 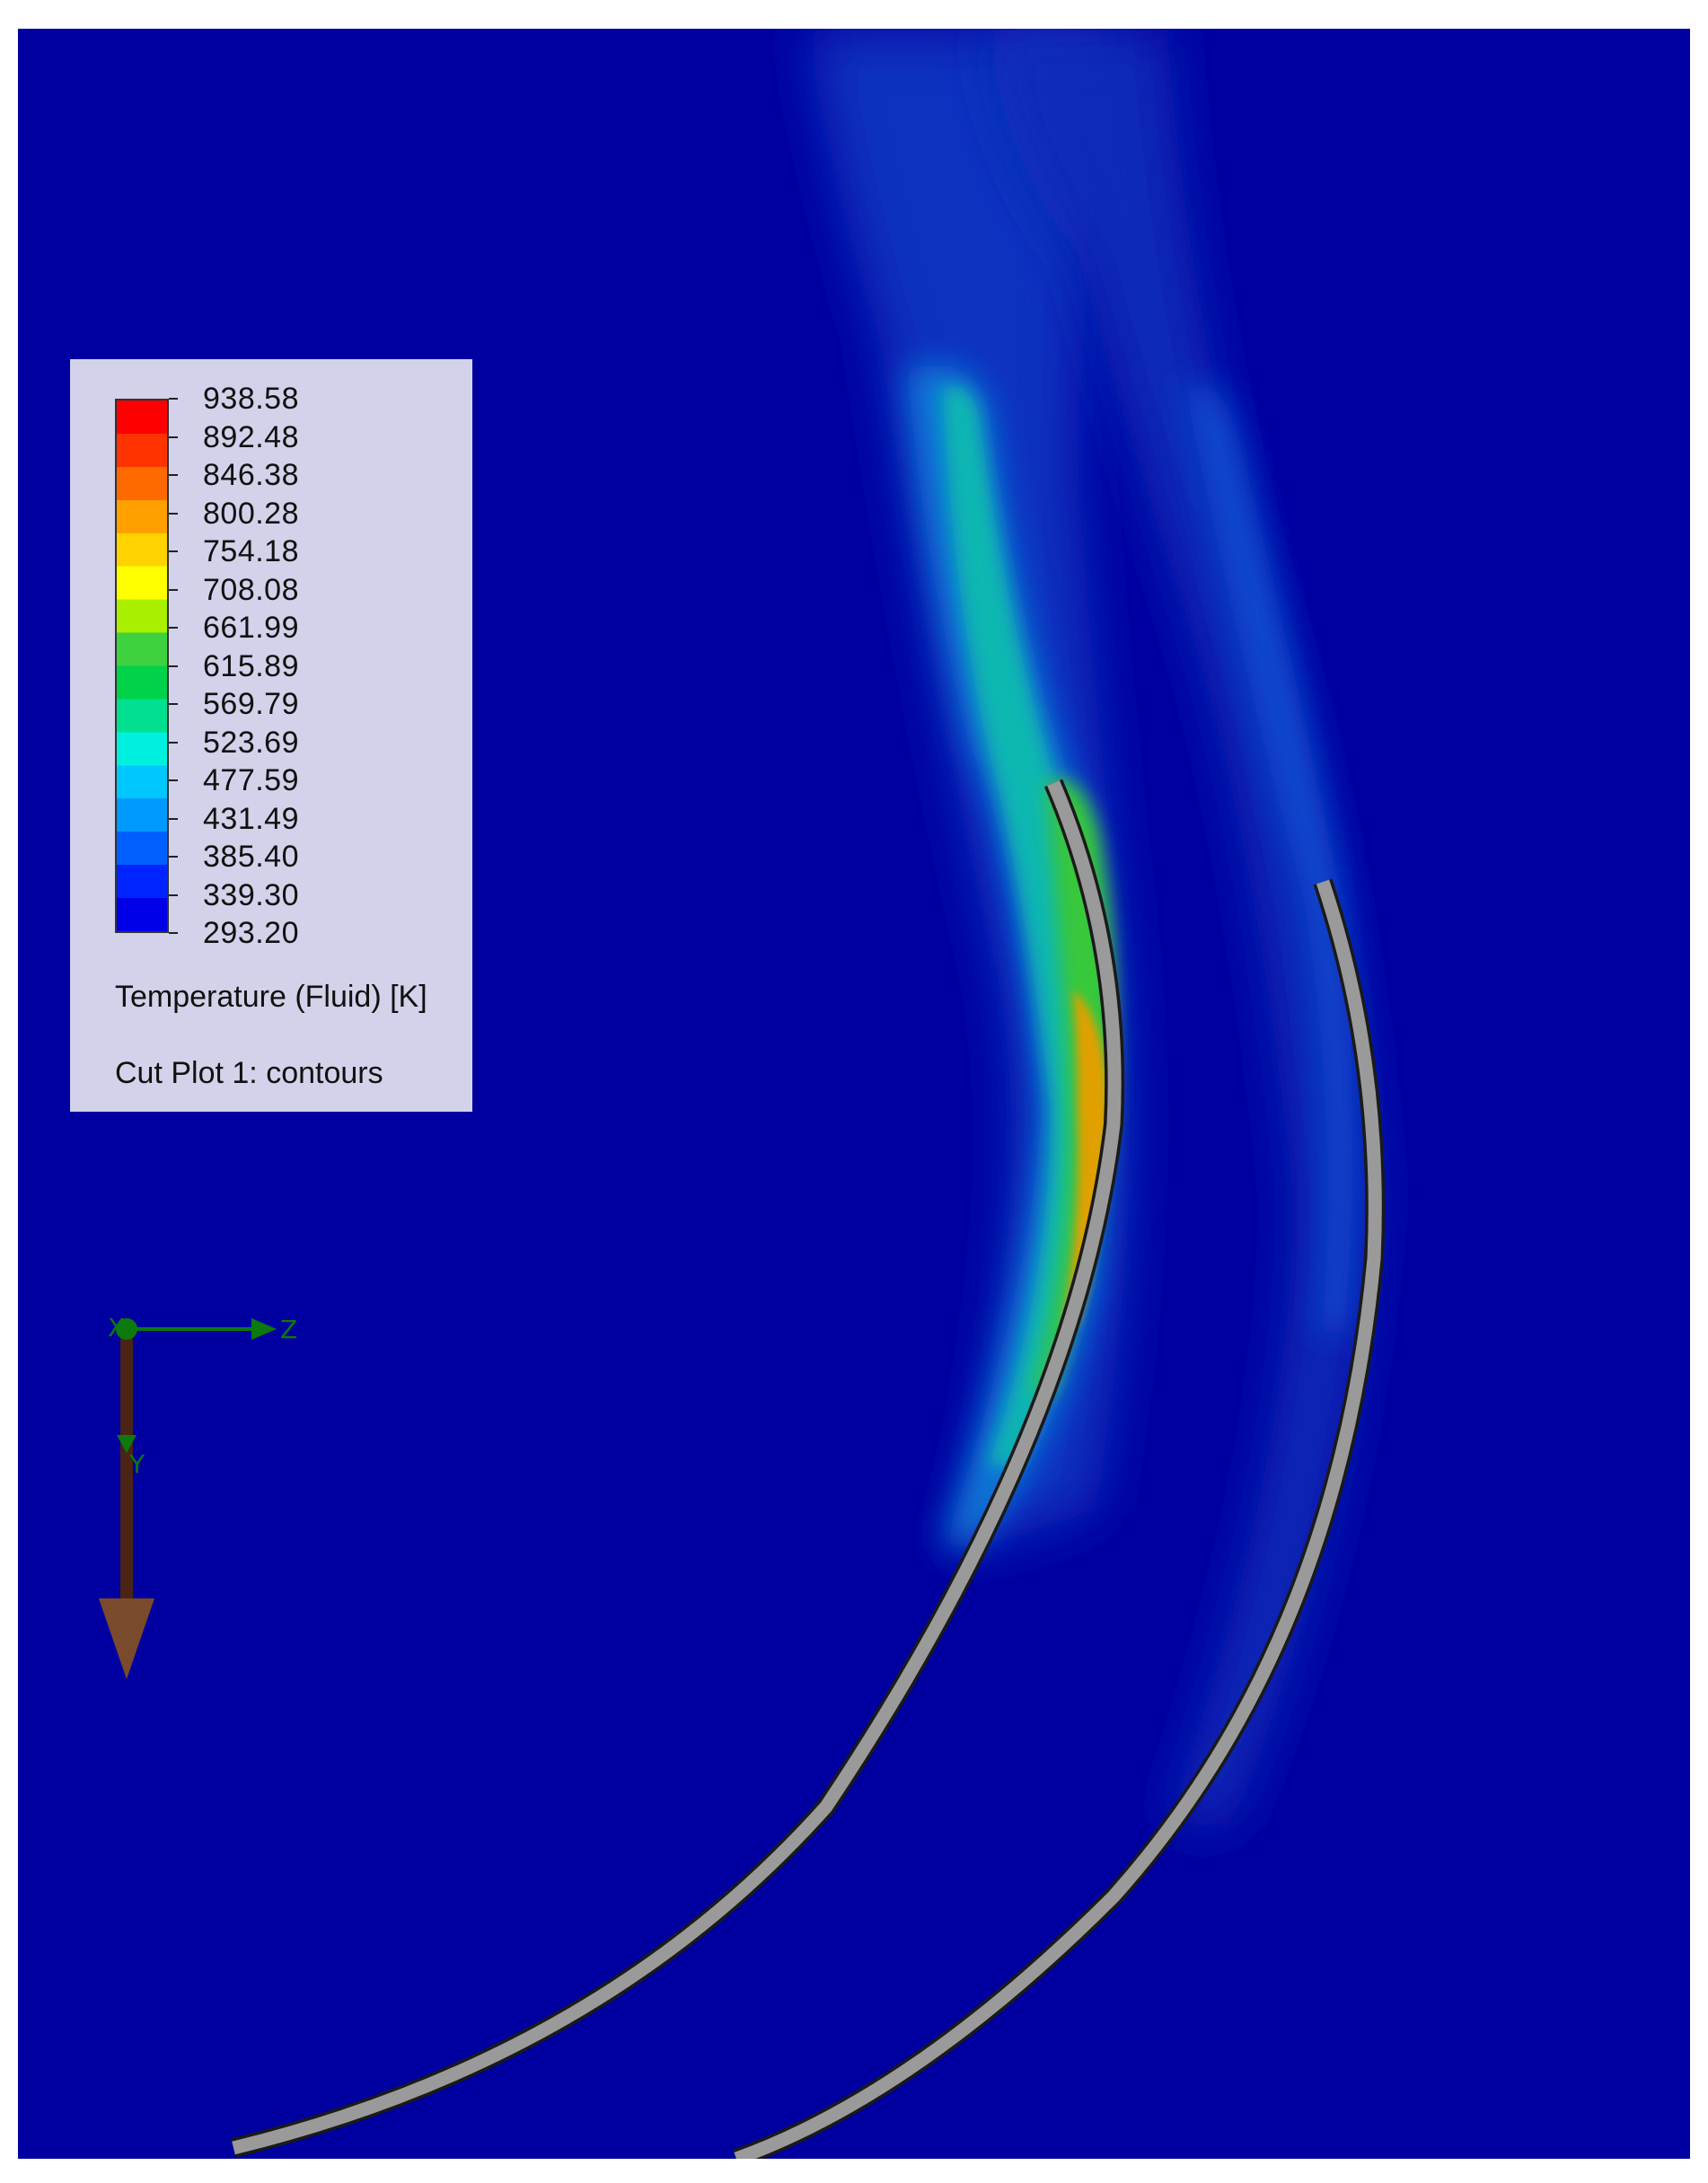 What do you see at coordinates (142, 666) in the screenshot?
I see `color-scale-bar` at bounding box center [142, 666].